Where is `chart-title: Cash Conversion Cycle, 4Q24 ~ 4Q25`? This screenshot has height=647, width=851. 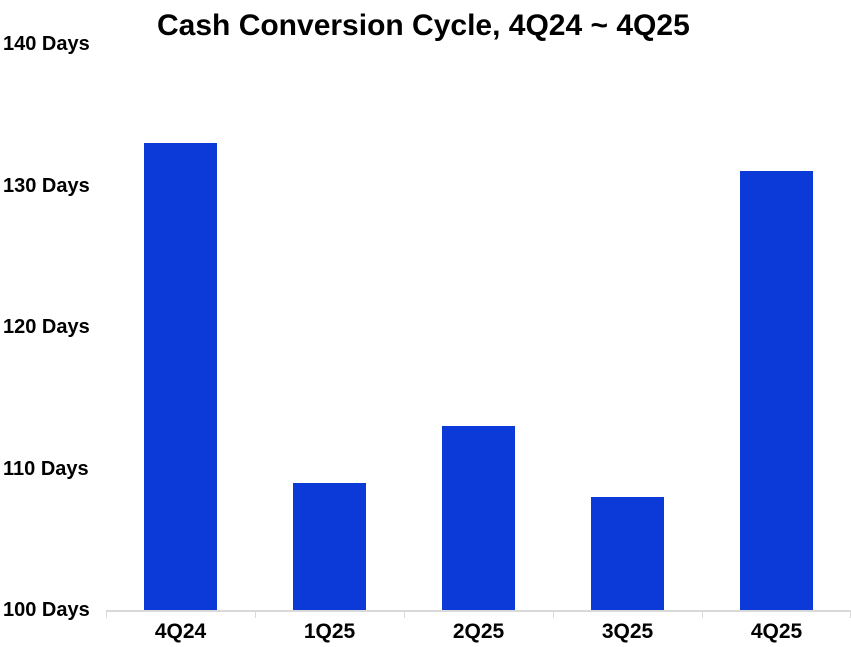 chart-title: Cash Conversion Cycle, 4Q24 ~ 4Q25 is located at coordinates (423, 25).